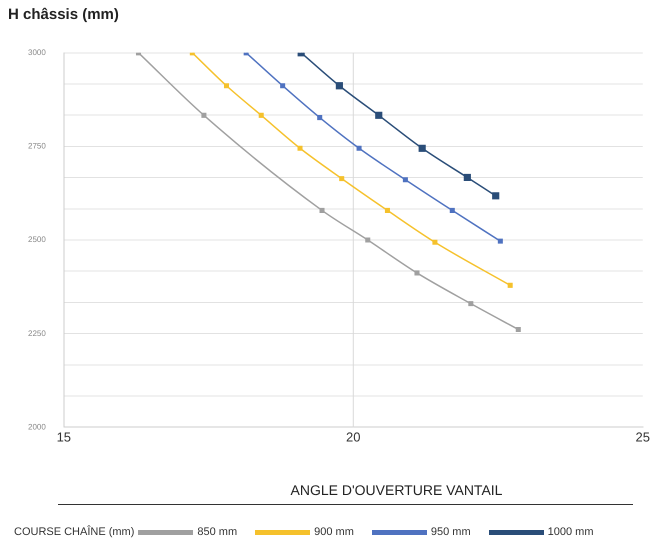 The width and height of the screenshot is (653, 551). Describe the element at coordinates (37, 146) in the screenshot. I see `y-tick-label: 2750` at that location.